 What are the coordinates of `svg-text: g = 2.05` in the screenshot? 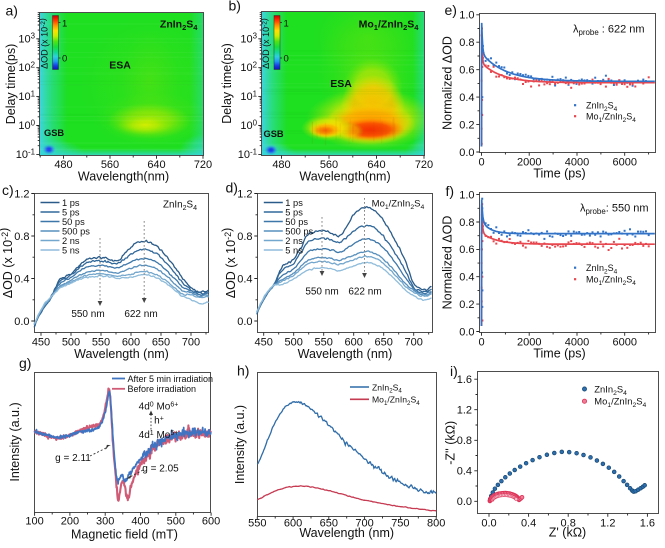 It's located at (160, 469).